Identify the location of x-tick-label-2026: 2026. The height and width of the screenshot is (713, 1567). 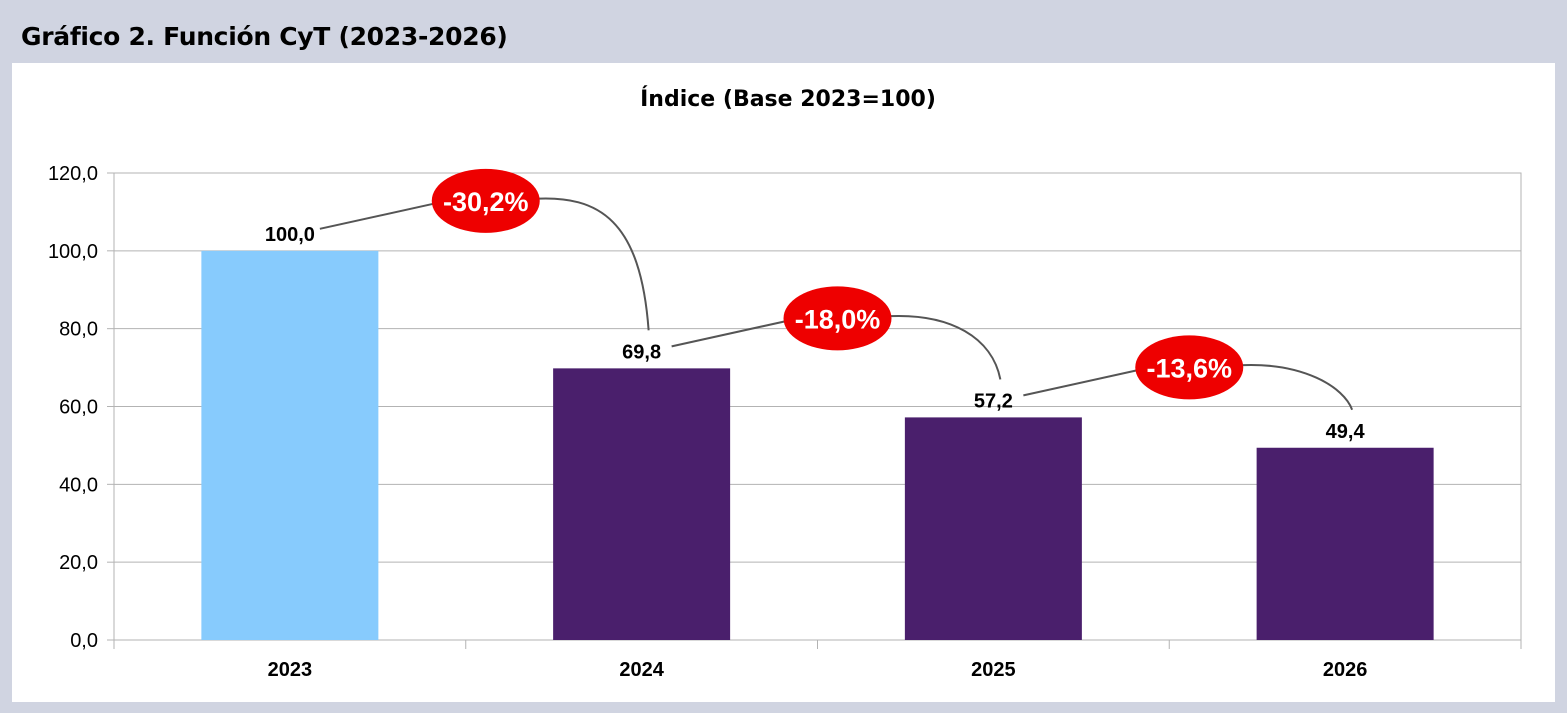
(1345, 670).